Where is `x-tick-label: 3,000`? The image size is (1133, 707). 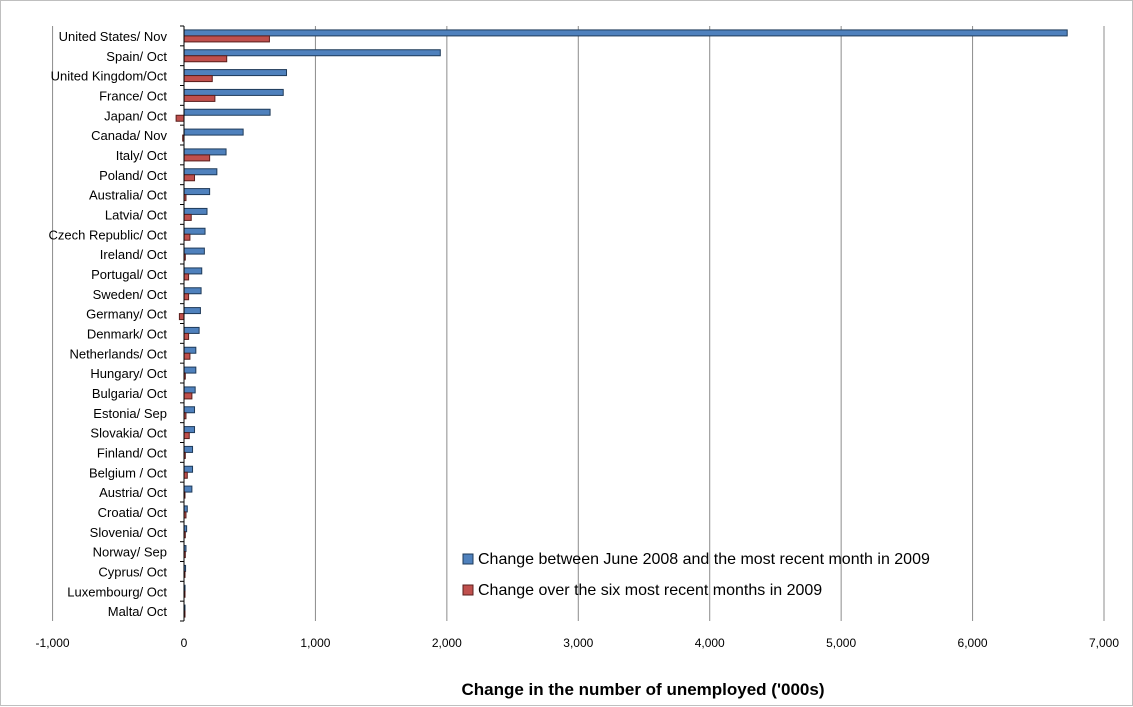
x-tick-label: 3,000 is located at coordinates (578, 643).